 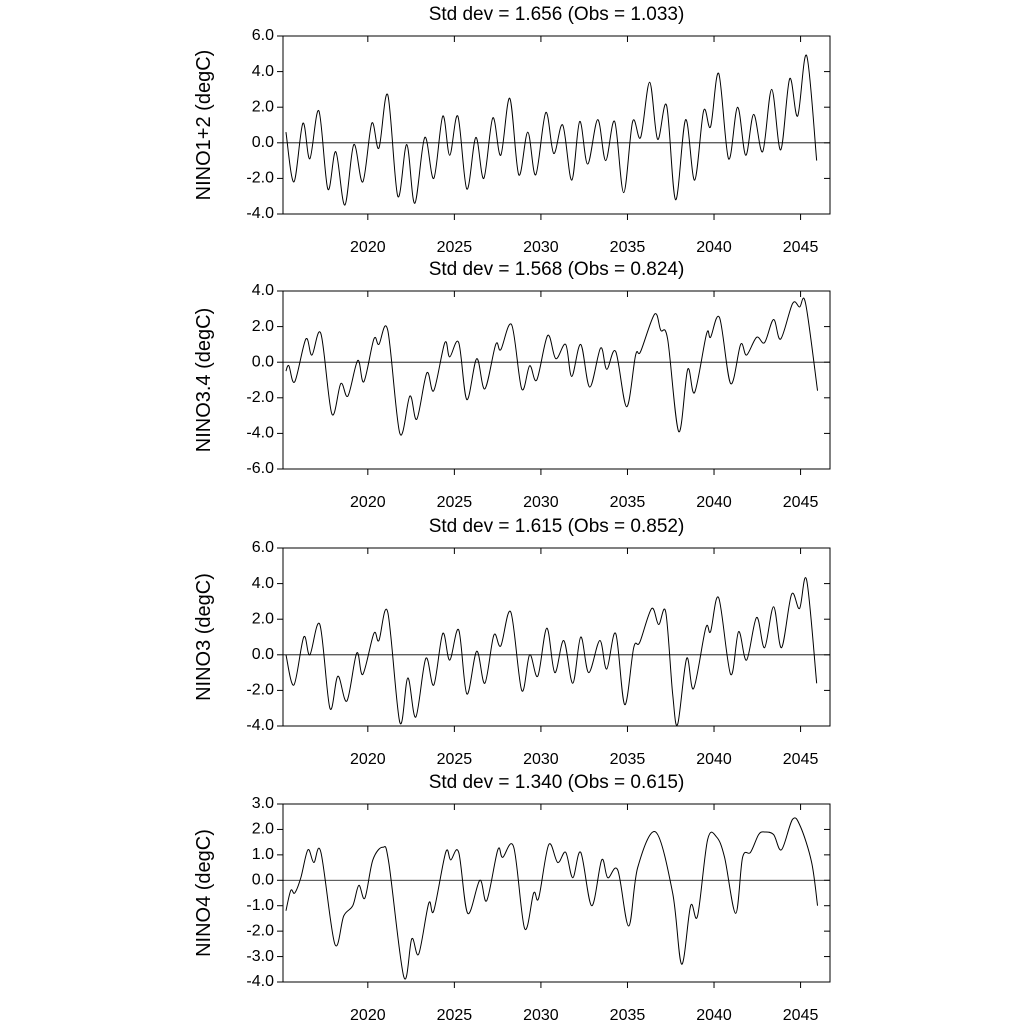 I want to click on y-axis-label: NINO3 (degC), so click(x=204, y=637).